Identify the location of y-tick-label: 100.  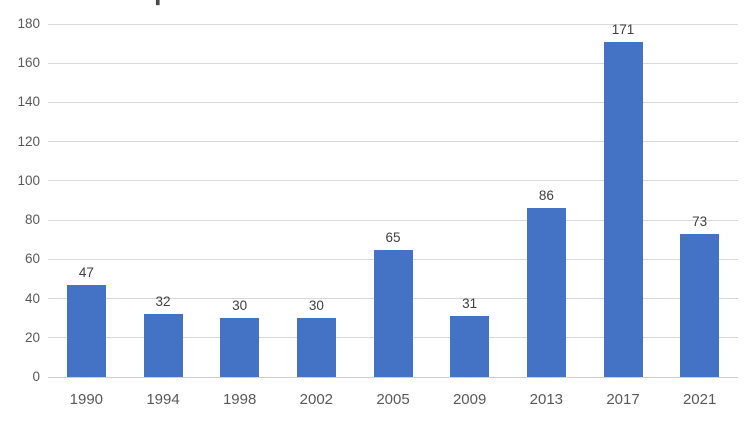
(28, 180).